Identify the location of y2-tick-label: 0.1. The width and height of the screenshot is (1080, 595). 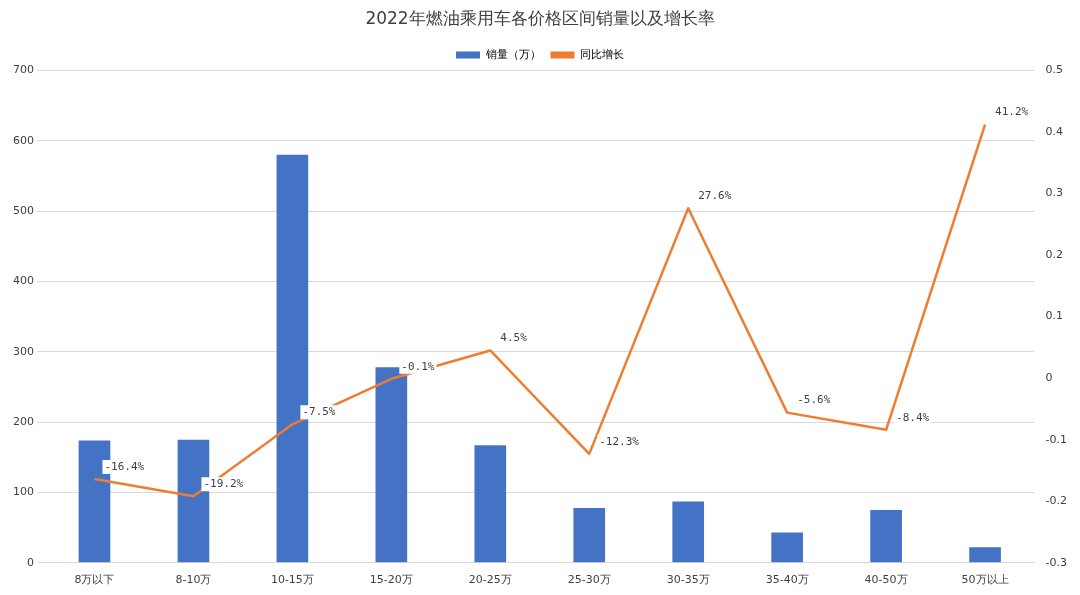
(1054, 316).